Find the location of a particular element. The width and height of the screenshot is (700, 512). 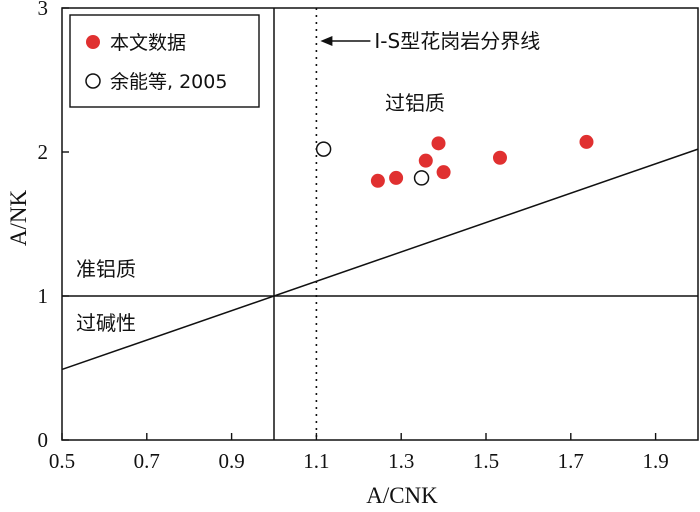

x-tick-label: 0.5 is located at coordinates (62, 461).